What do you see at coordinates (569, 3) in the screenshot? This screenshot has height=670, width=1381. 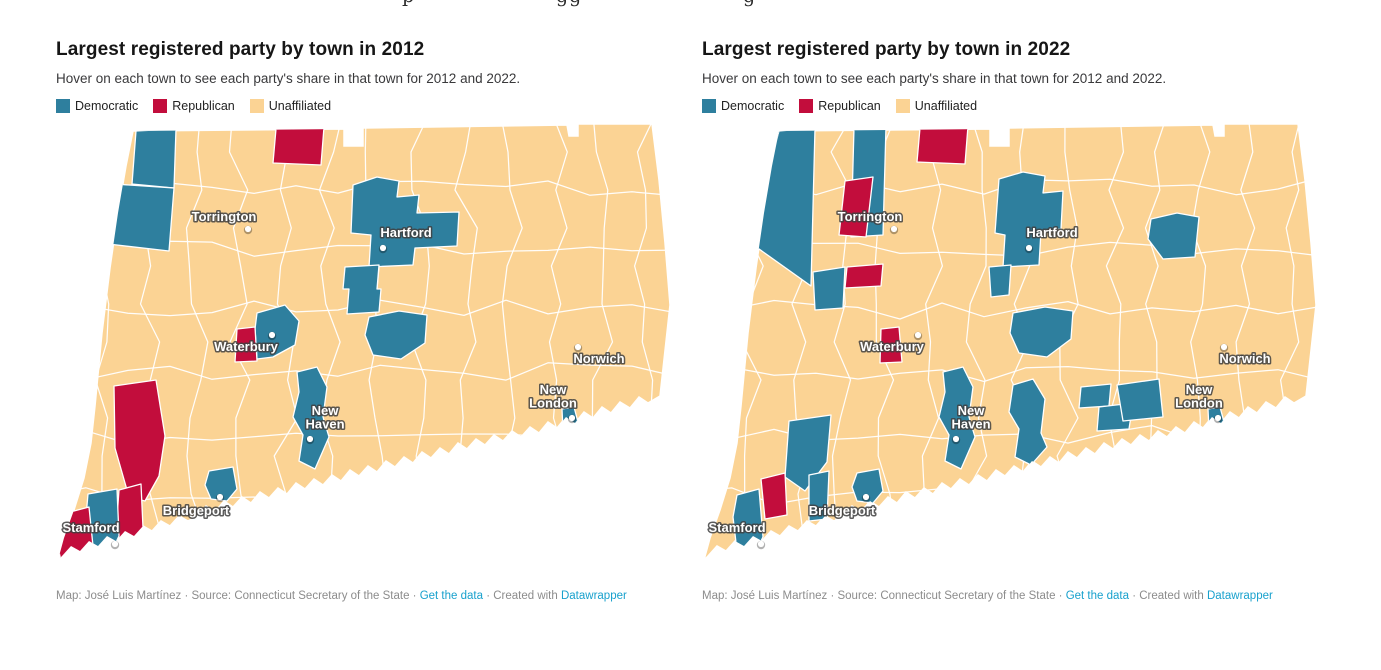 I see `headline-descender-fragment: gg` at bounding box center [569, 3].